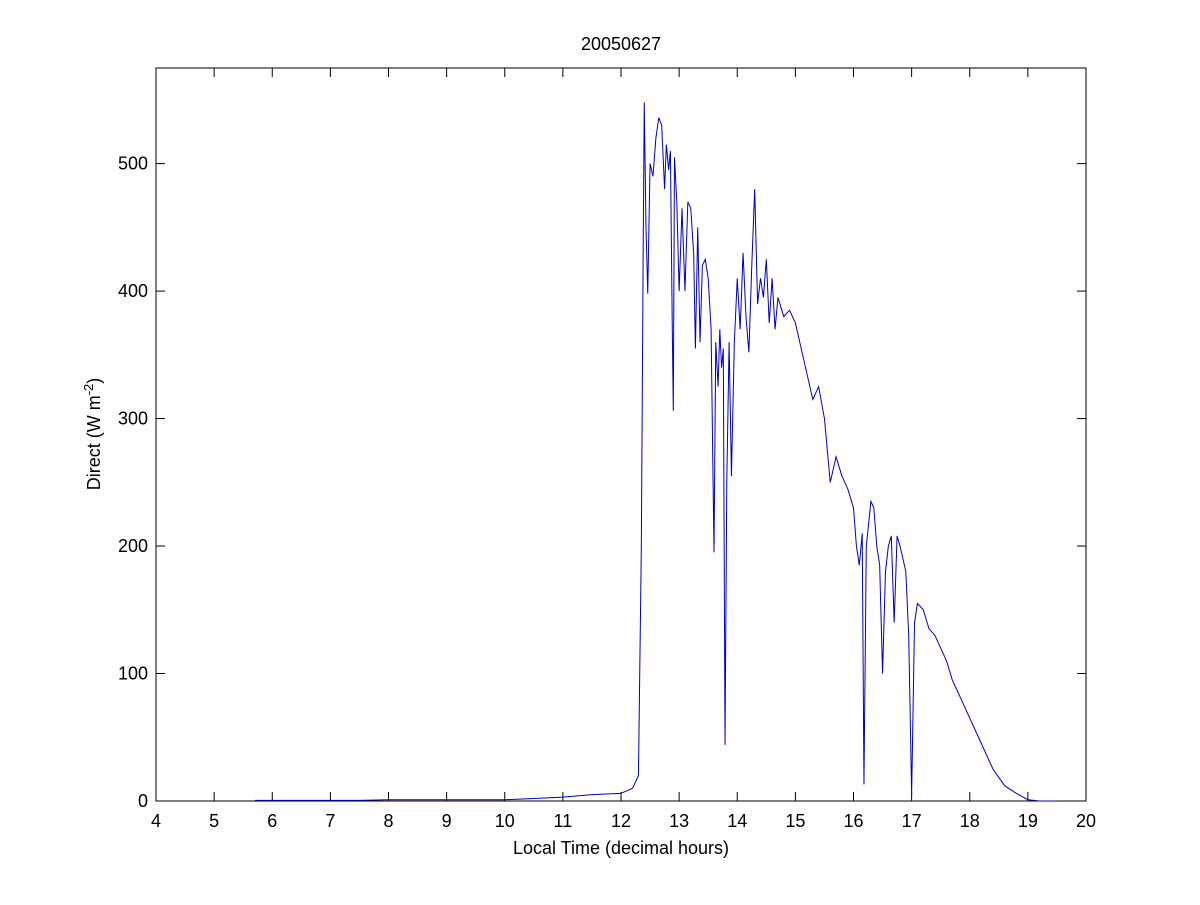 Image resolution: width=1200 pixels, height=905 pixels. Describe the element at coordinates (1028, 821) in the screenshot. I see `x-tick-label: 19` at that location.